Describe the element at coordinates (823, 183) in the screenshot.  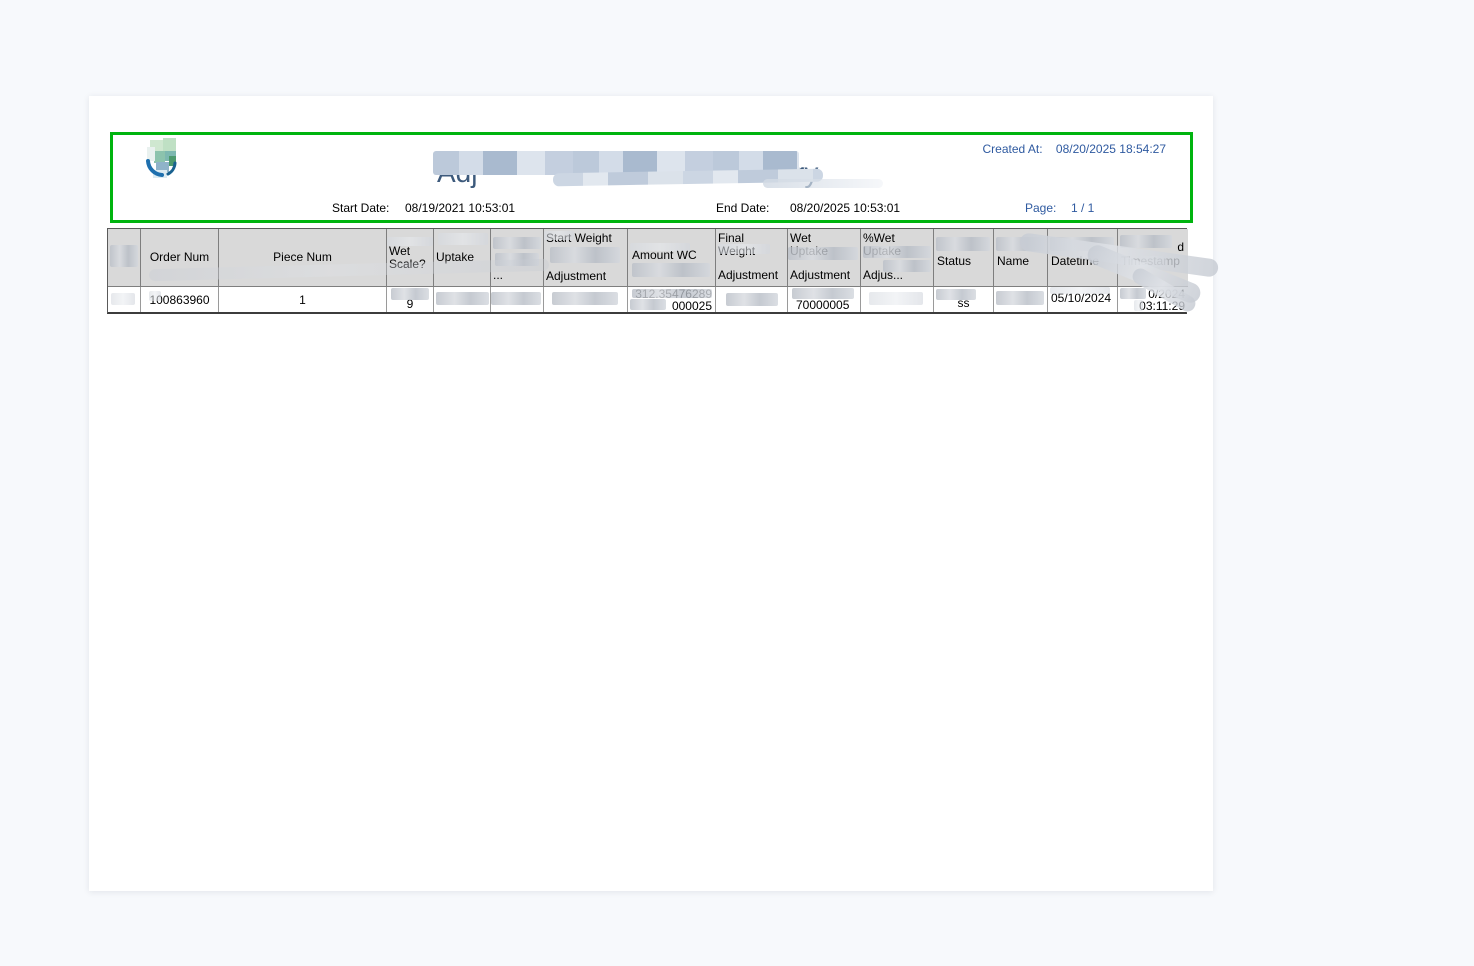
I see `title-redaction-blur` at that location.